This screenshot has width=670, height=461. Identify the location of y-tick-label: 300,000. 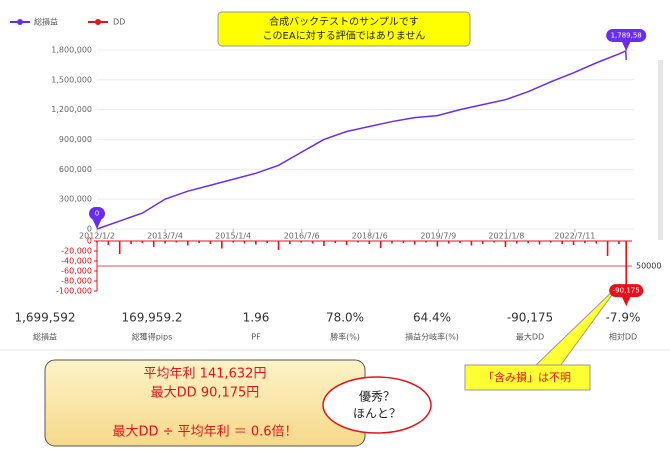
(75, 199).